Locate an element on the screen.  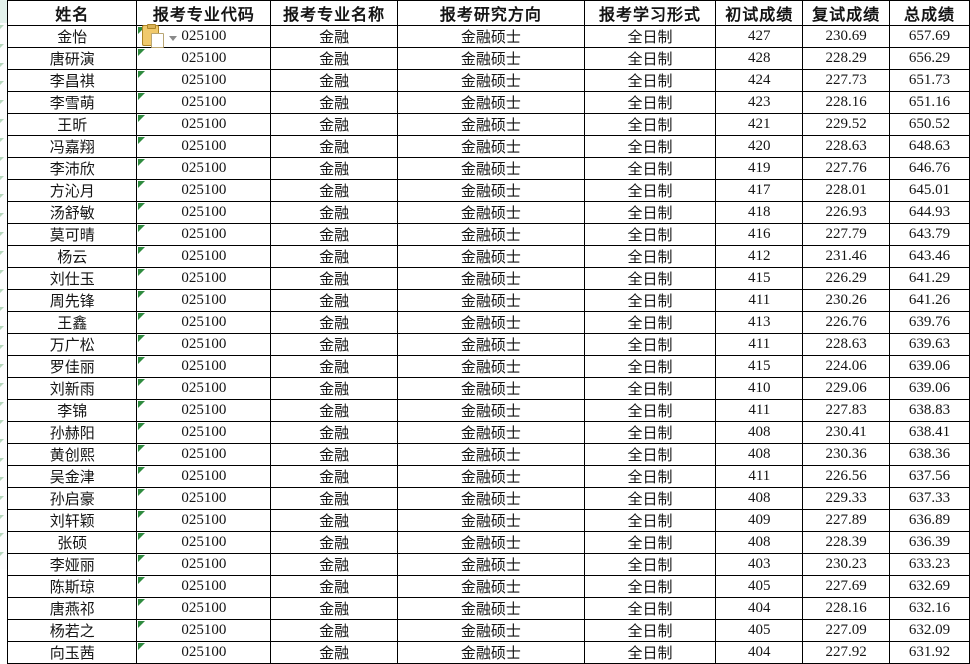
cell-total-score: 641.29 is located at coordinates (929, 278).